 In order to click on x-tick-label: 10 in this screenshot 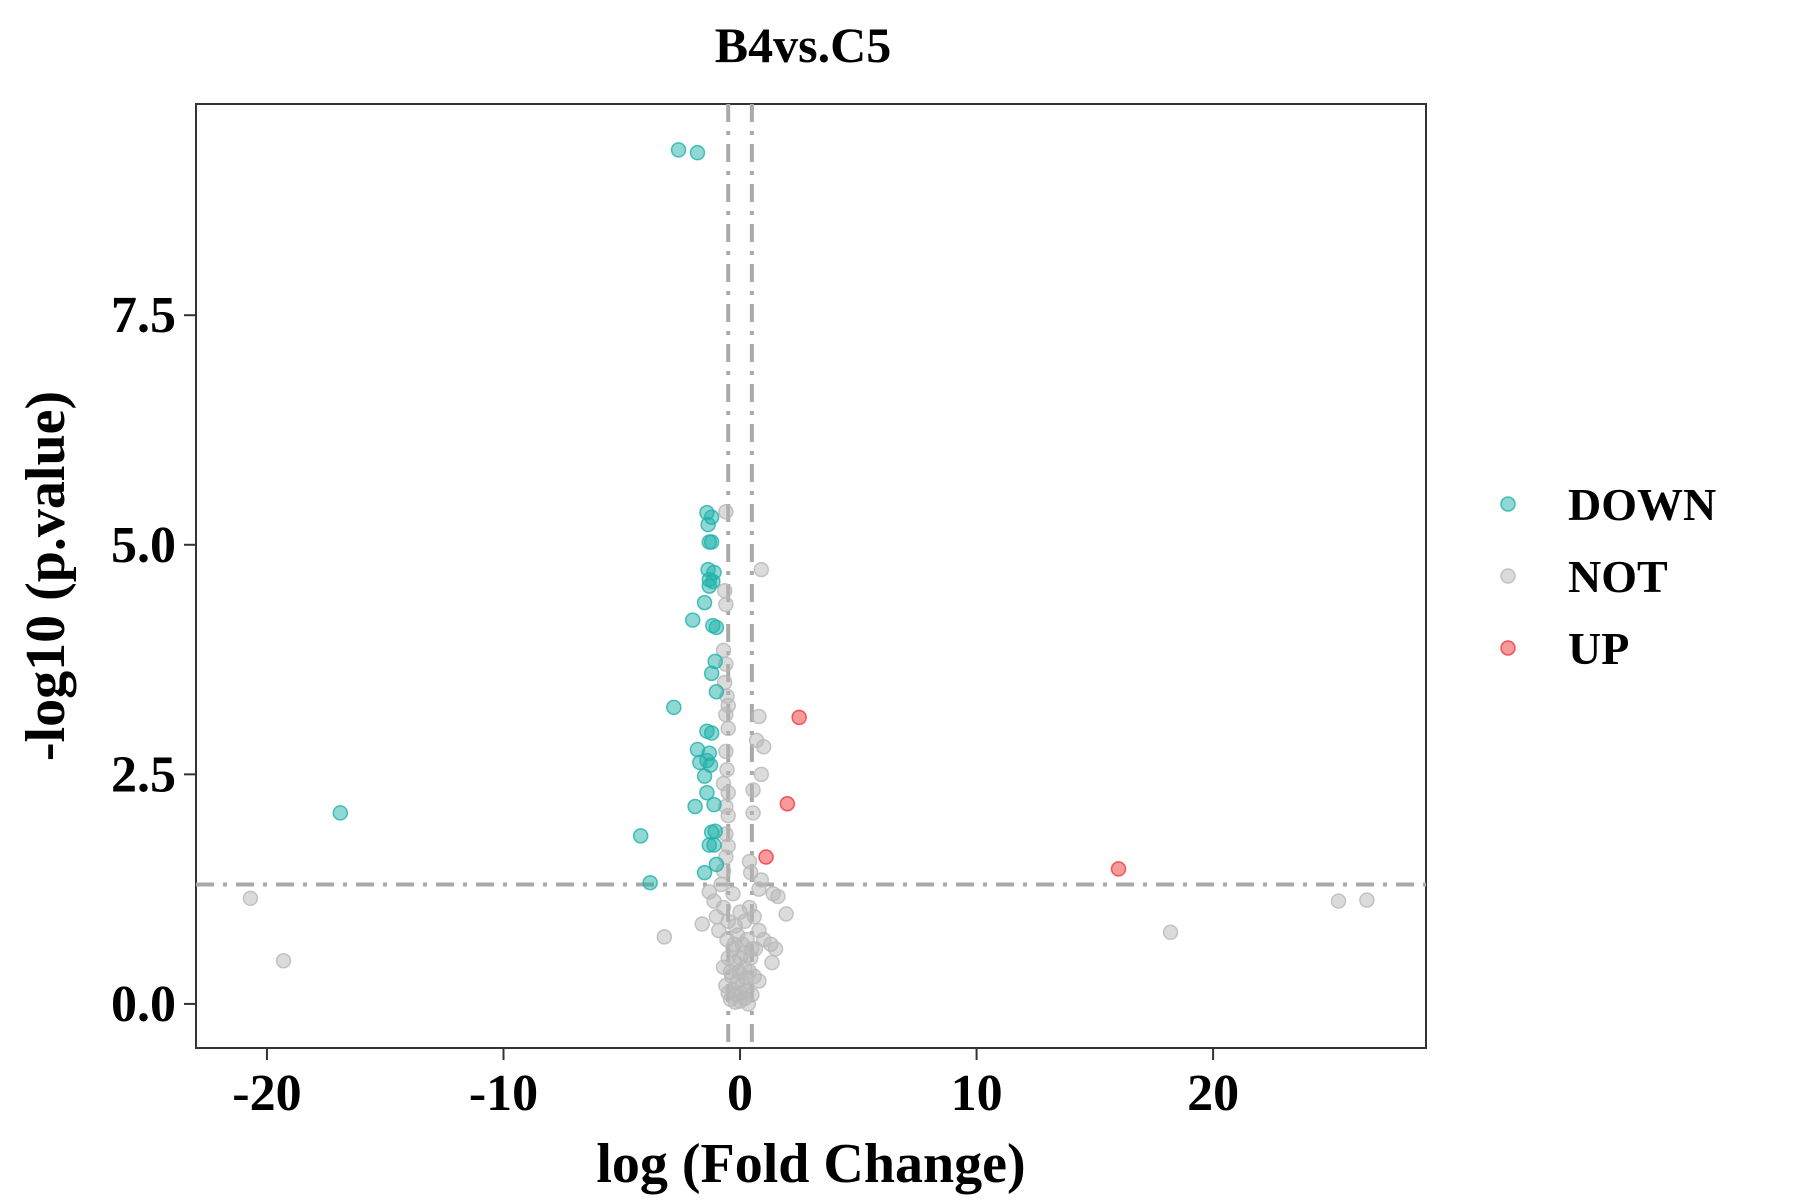, I will do `click(977, 1093)`.